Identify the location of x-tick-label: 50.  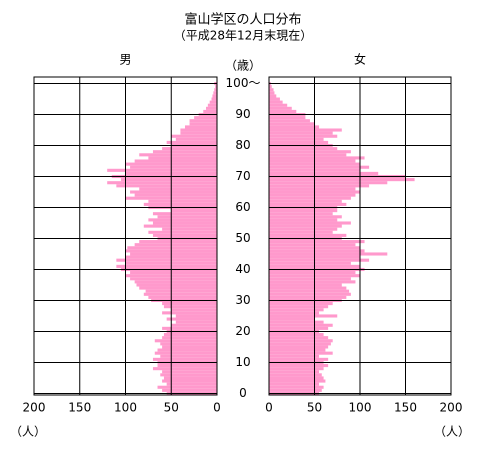
(314, 408).